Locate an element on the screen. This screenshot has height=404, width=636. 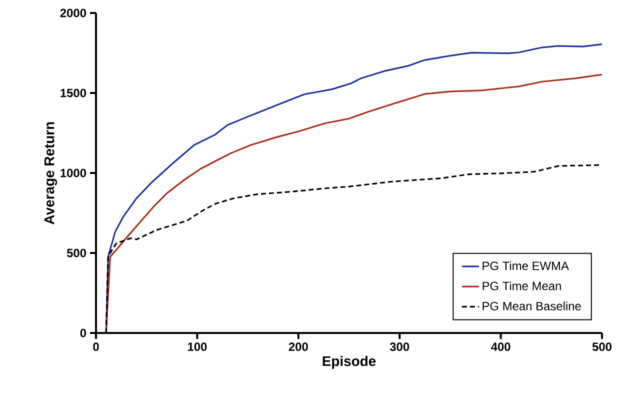
y-tick-label: 0 is located at coordinates (83, 333).